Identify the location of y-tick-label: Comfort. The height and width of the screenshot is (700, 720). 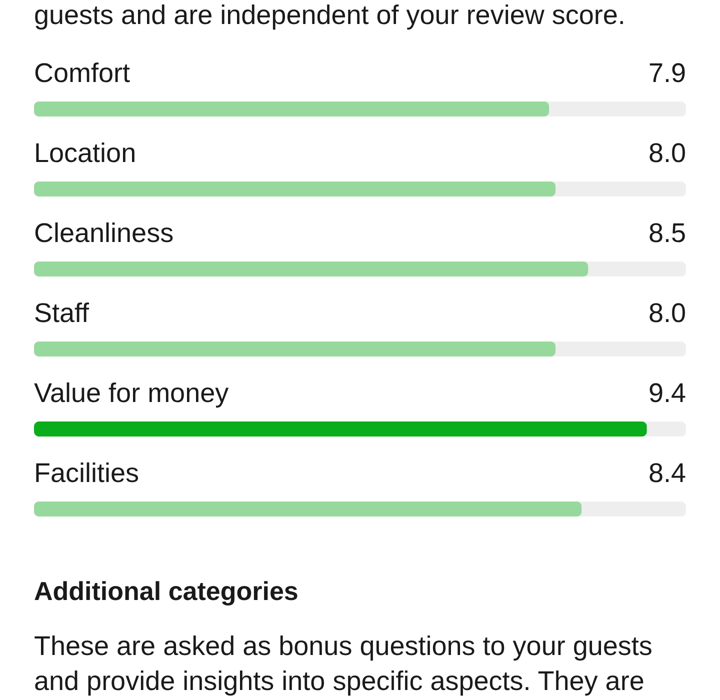
(82, 73).